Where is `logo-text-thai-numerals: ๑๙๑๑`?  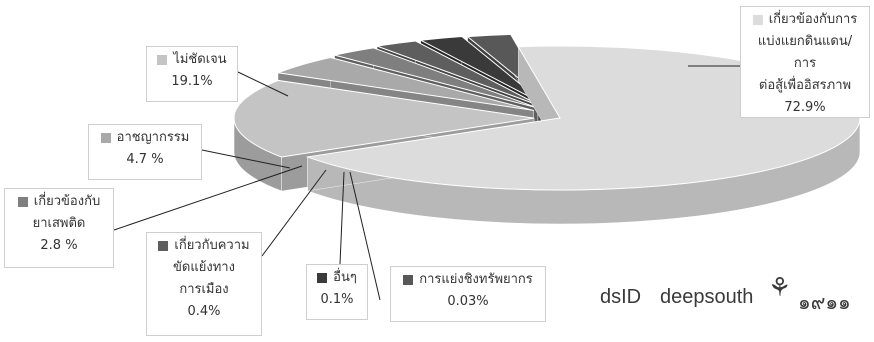 logo-text-thai-numerals: ๑๙๑๑ is located at coordinates (824, 303).